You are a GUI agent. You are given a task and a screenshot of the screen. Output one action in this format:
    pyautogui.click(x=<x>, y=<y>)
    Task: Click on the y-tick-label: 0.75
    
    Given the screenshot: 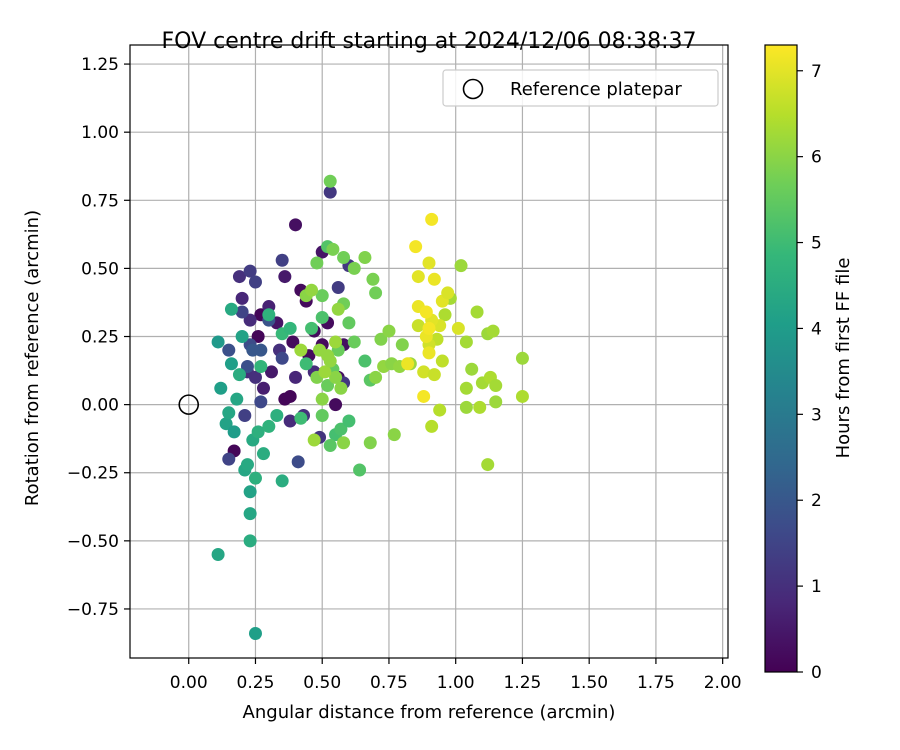 What is the action you would take?
    pyautogui.click(x=100, y=201)
    